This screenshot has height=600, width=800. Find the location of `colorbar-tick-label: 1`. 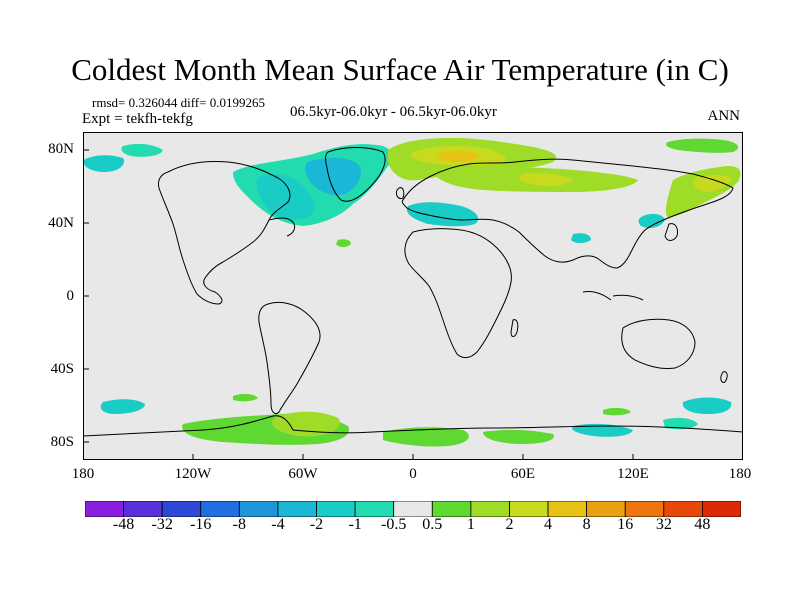

colorbar-tick-label: 1 is located at coordinates (470, 524).